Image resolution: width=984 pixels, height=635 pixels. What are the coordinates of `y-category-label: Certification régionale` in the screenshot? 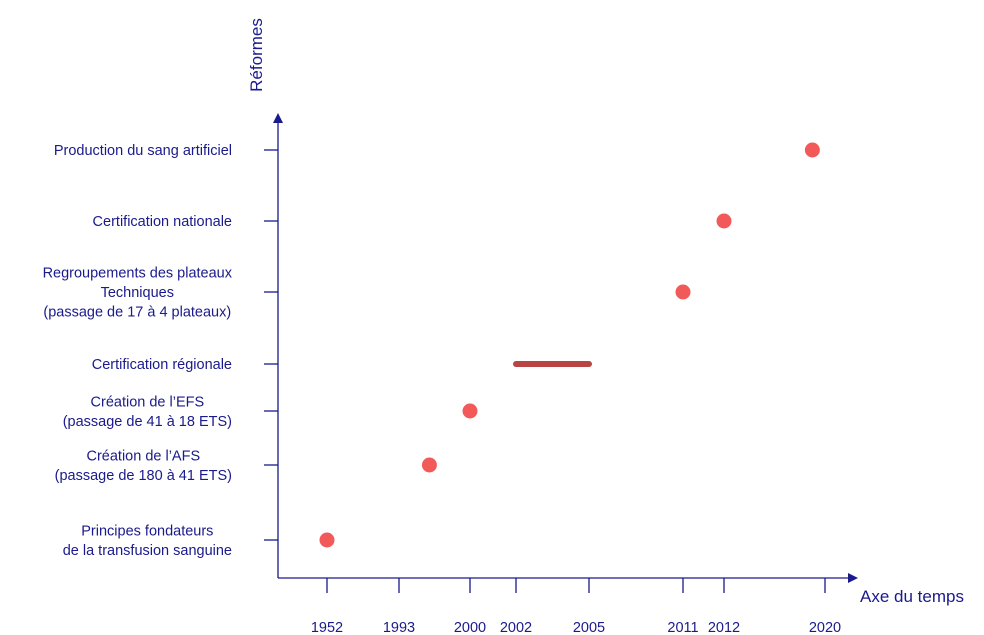 It's located at (162, 365).